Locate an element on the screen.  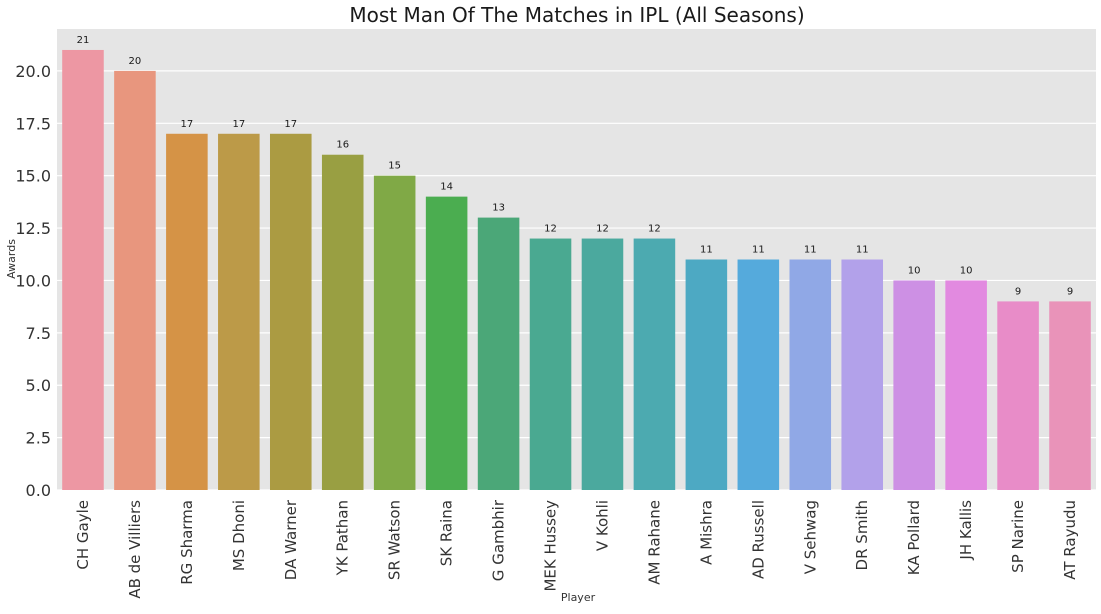
bar-value-label: 15 is located at coordinates (394, 166).